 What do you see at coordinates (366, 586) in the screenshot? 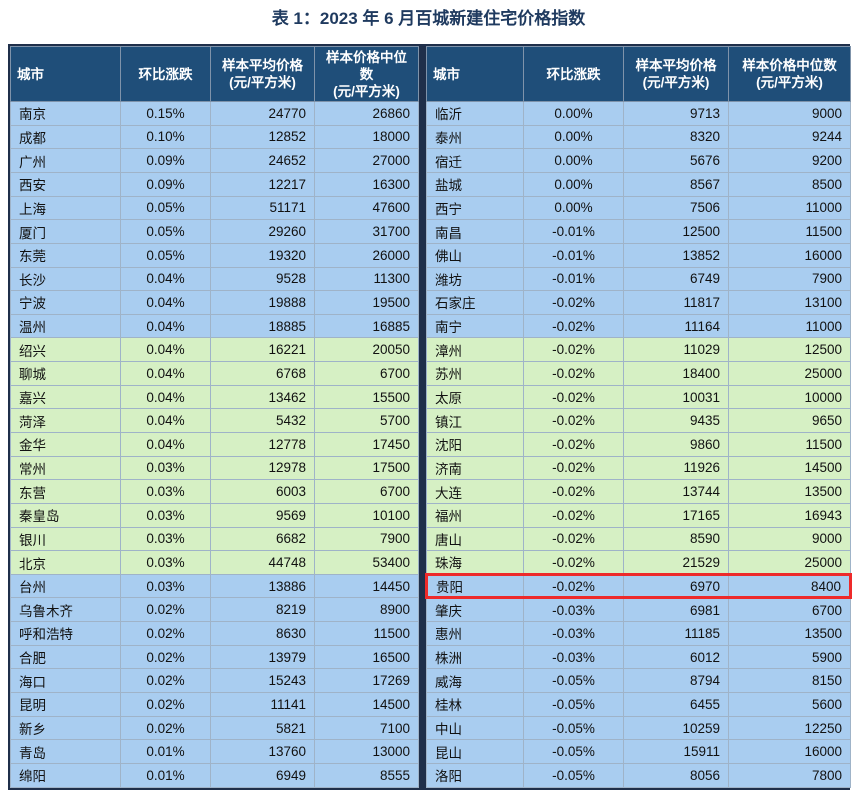
I see `median-price-cell: 14450` at bounding box center [366, 586].